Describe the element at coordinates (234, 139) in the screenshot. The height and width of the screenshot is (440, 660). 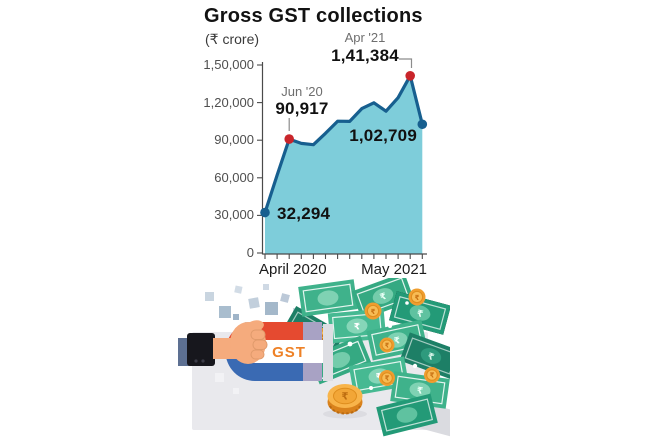
I see `ytick-90000: 90,000` at that location.